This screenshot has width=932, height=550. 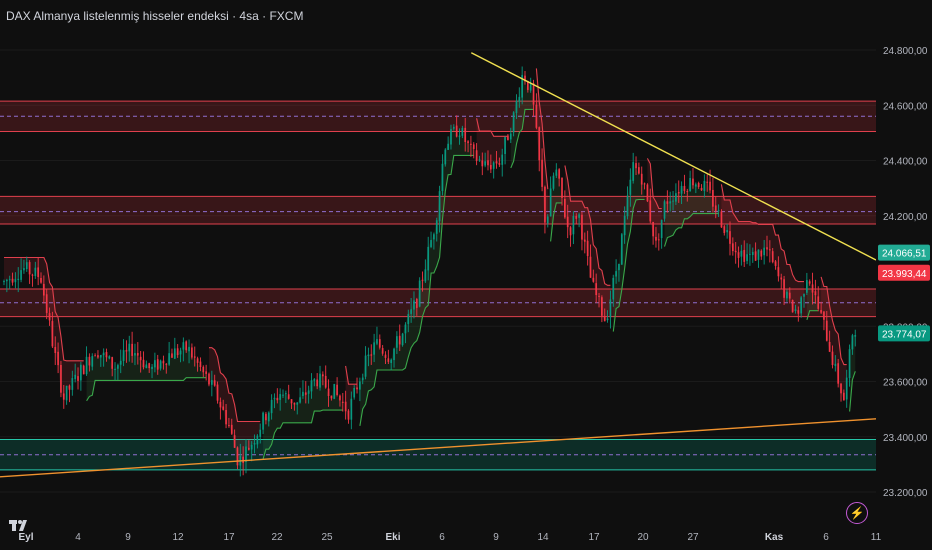 I want to click on y-tick-label: 23.200,00, so click(x=905, y=493).